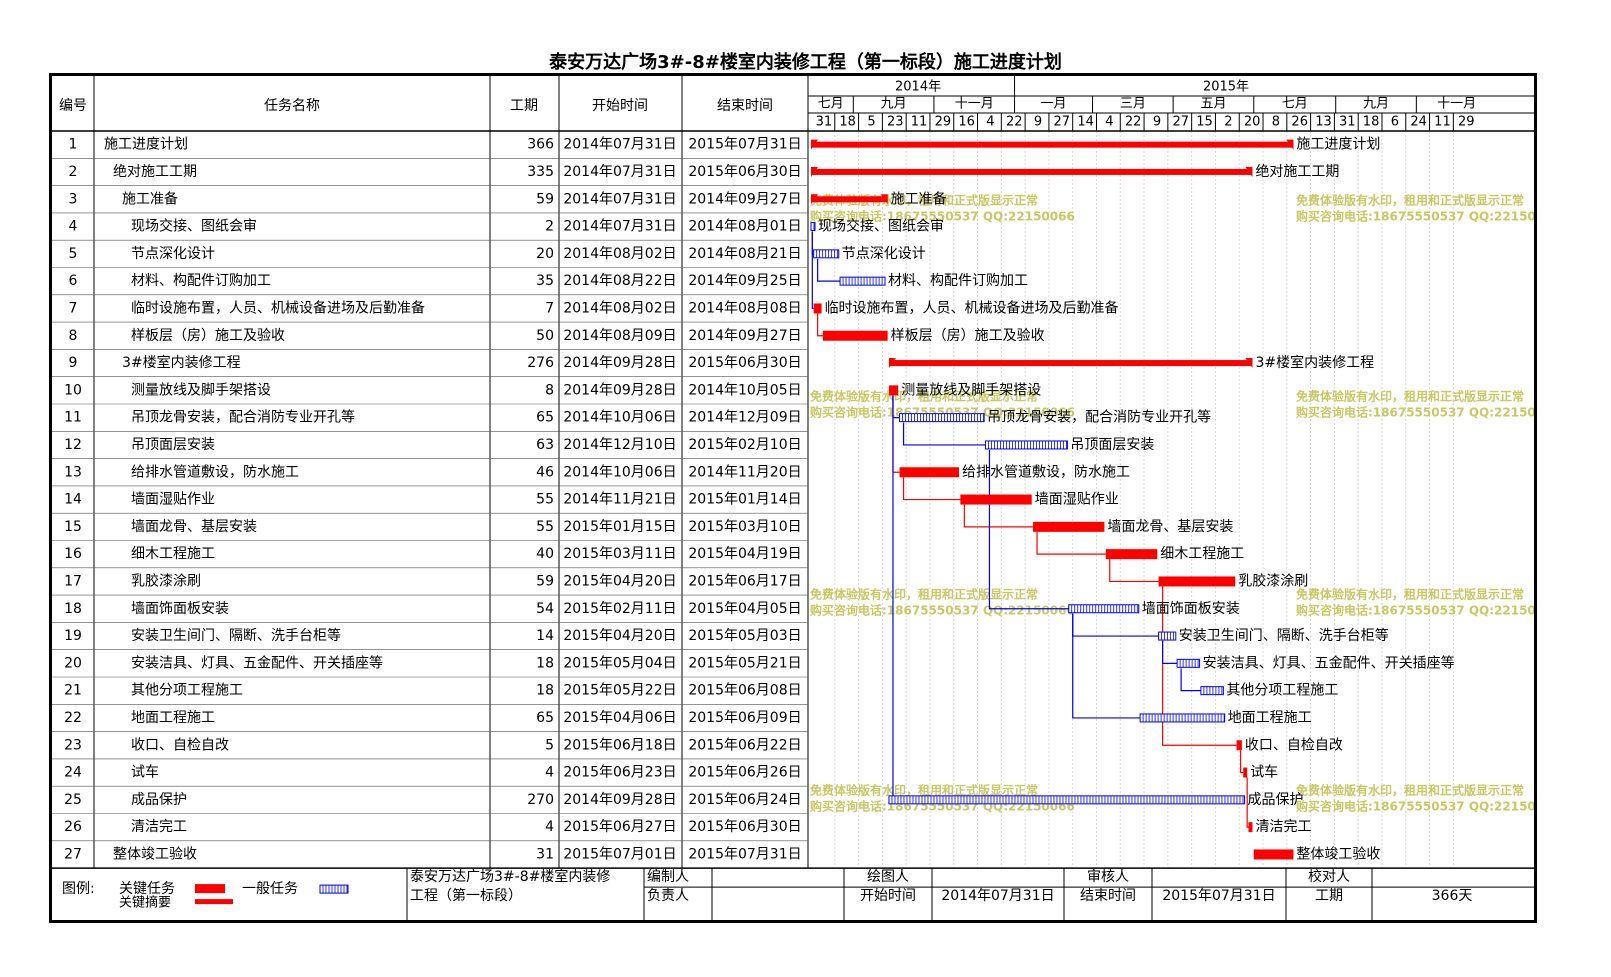 This screenshot has width=1611, height=977. Describe the element at coordinates (73, 199) in the screenshot. I see `task-number: 3` at that location.